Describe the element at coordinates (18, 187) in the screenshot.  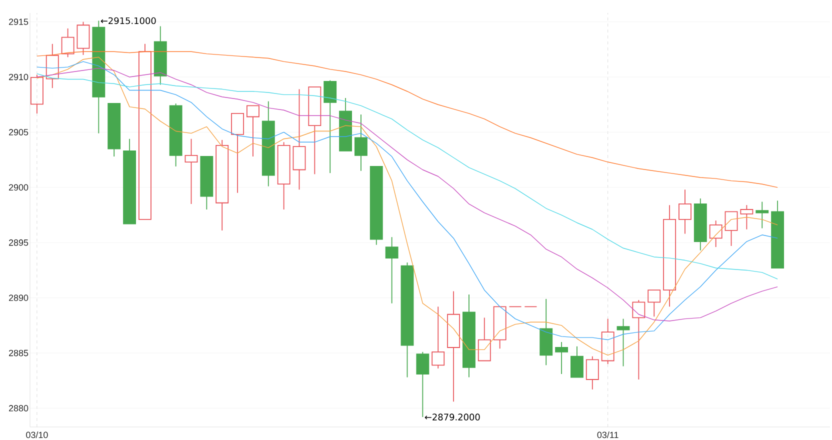
I see `y-tick-label: 2900` at that location.